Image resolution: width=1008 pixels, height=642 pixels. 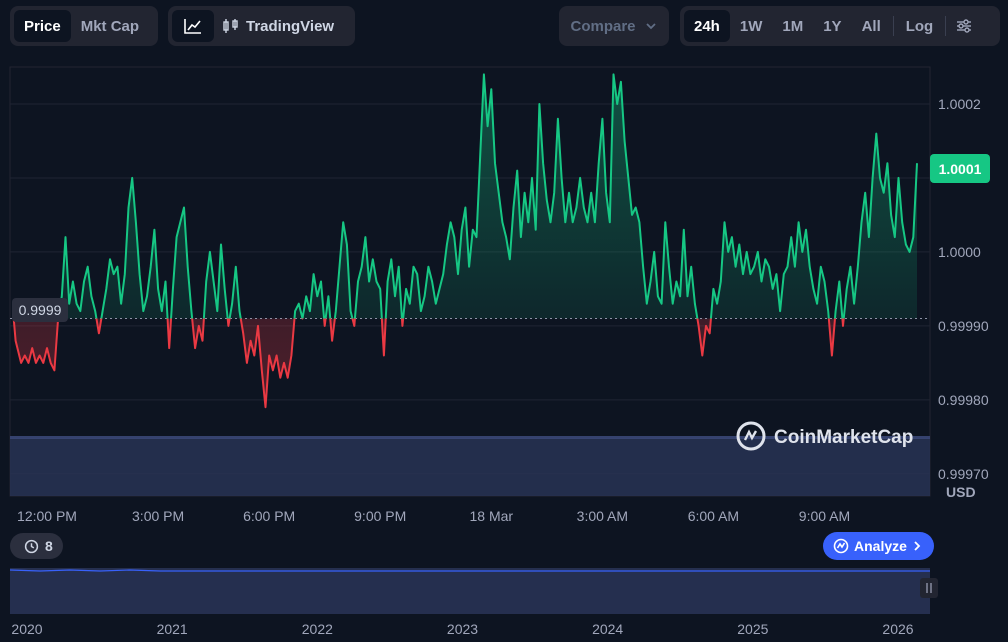 What do you see at coordinates (713, 516) in the screenshot?
I see `x-tick-label: 6:00 AM` at bounding box center [713, 516].